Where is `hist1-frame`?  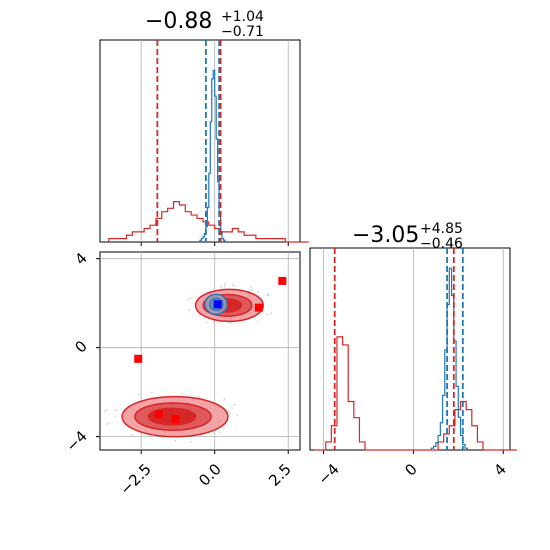
hist1-frame is located at coordinates (200, 141).